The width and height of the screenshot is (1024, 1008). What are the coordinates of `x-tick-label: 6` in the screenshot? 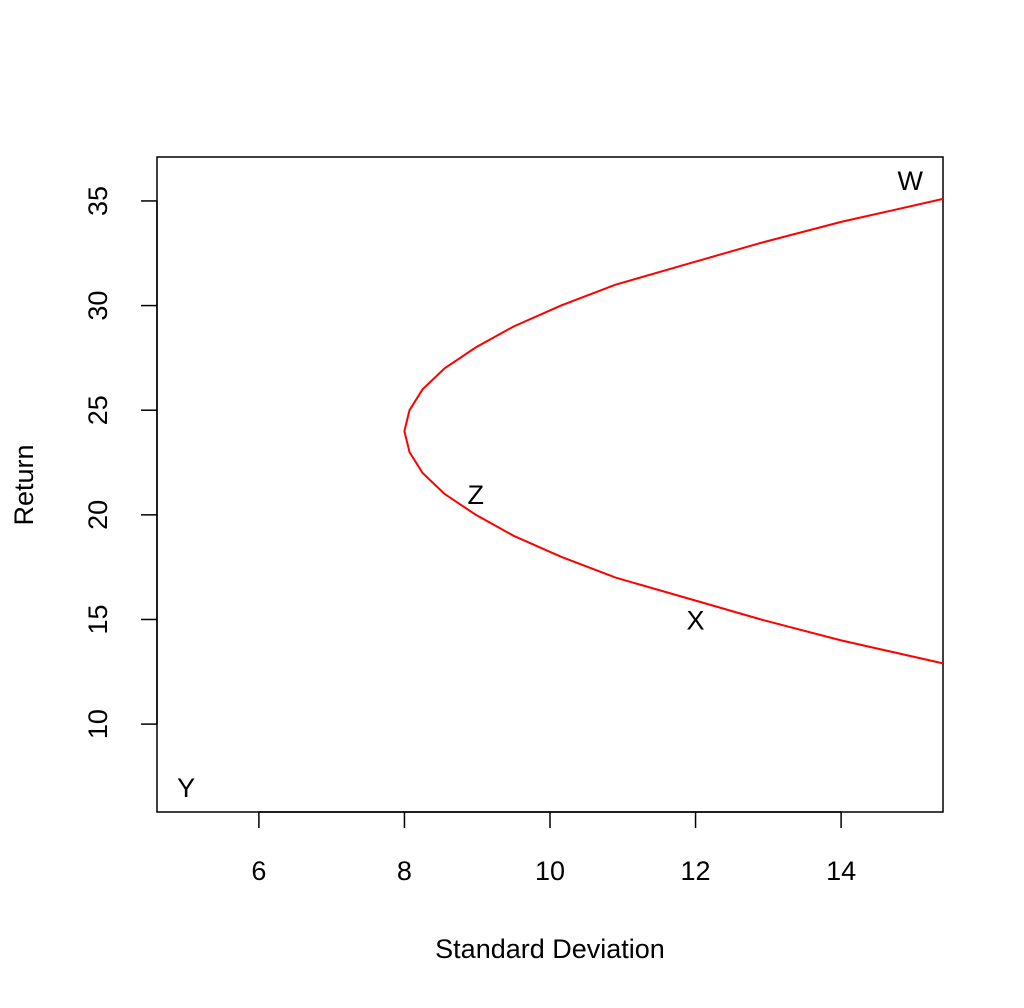 It's located at (258, 871).